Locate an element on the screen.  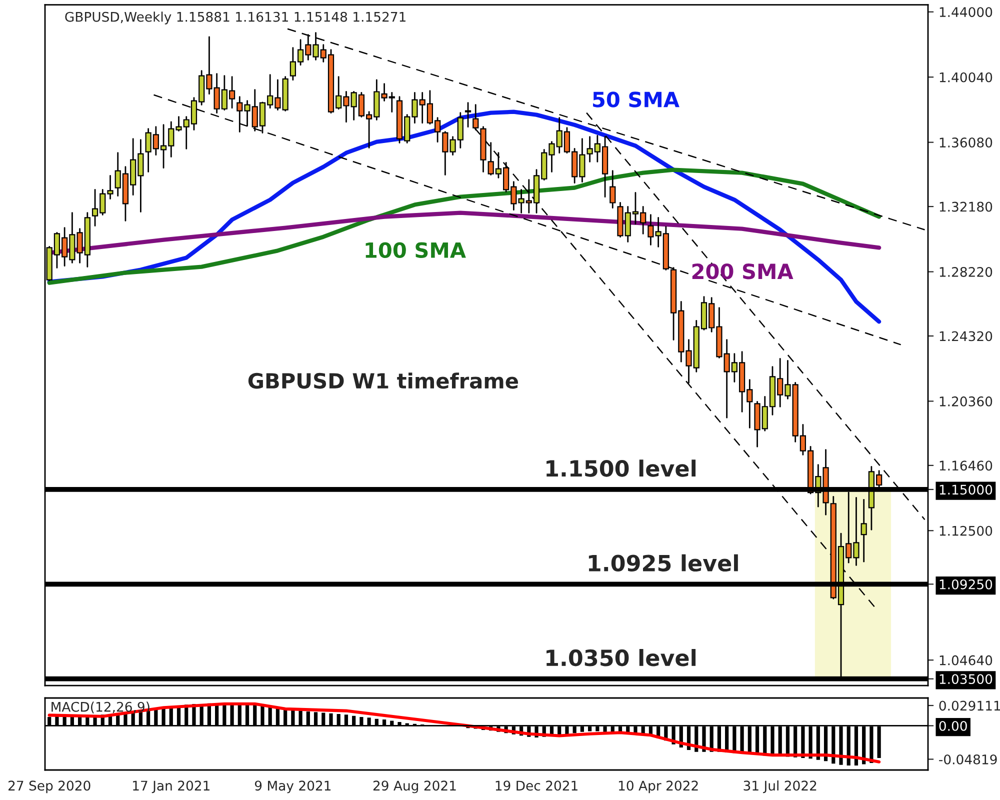
ref-line-label: 1.0925 level is located at coordinates (663, 563).